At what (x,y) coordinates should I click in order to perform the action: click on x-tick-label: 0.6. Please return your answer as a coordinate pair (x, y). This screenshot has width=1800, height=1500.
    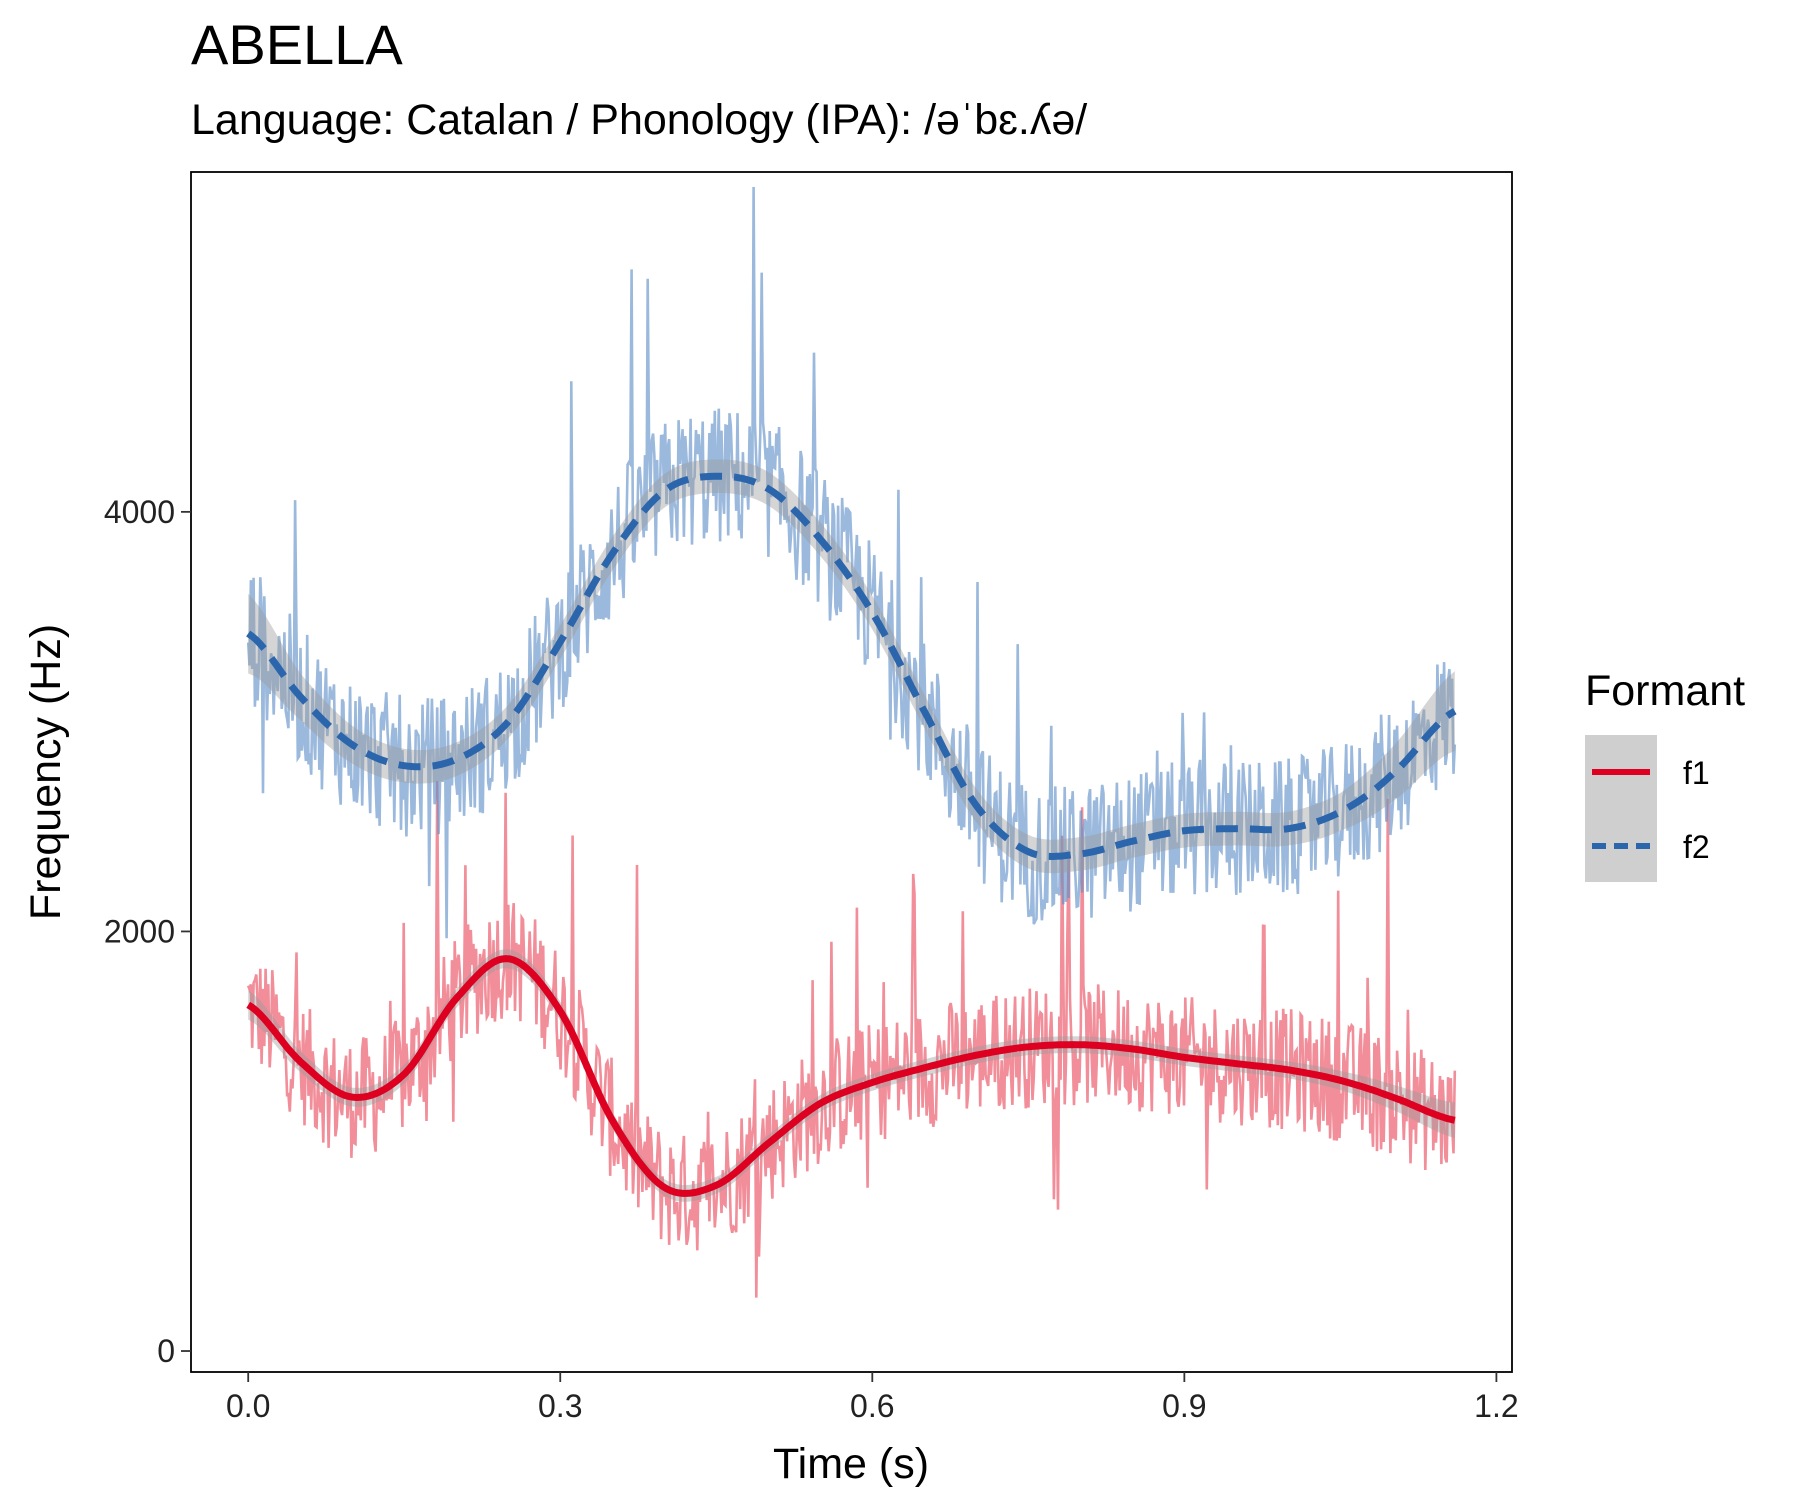
    Looking at the image, I should click on (872, 1406).